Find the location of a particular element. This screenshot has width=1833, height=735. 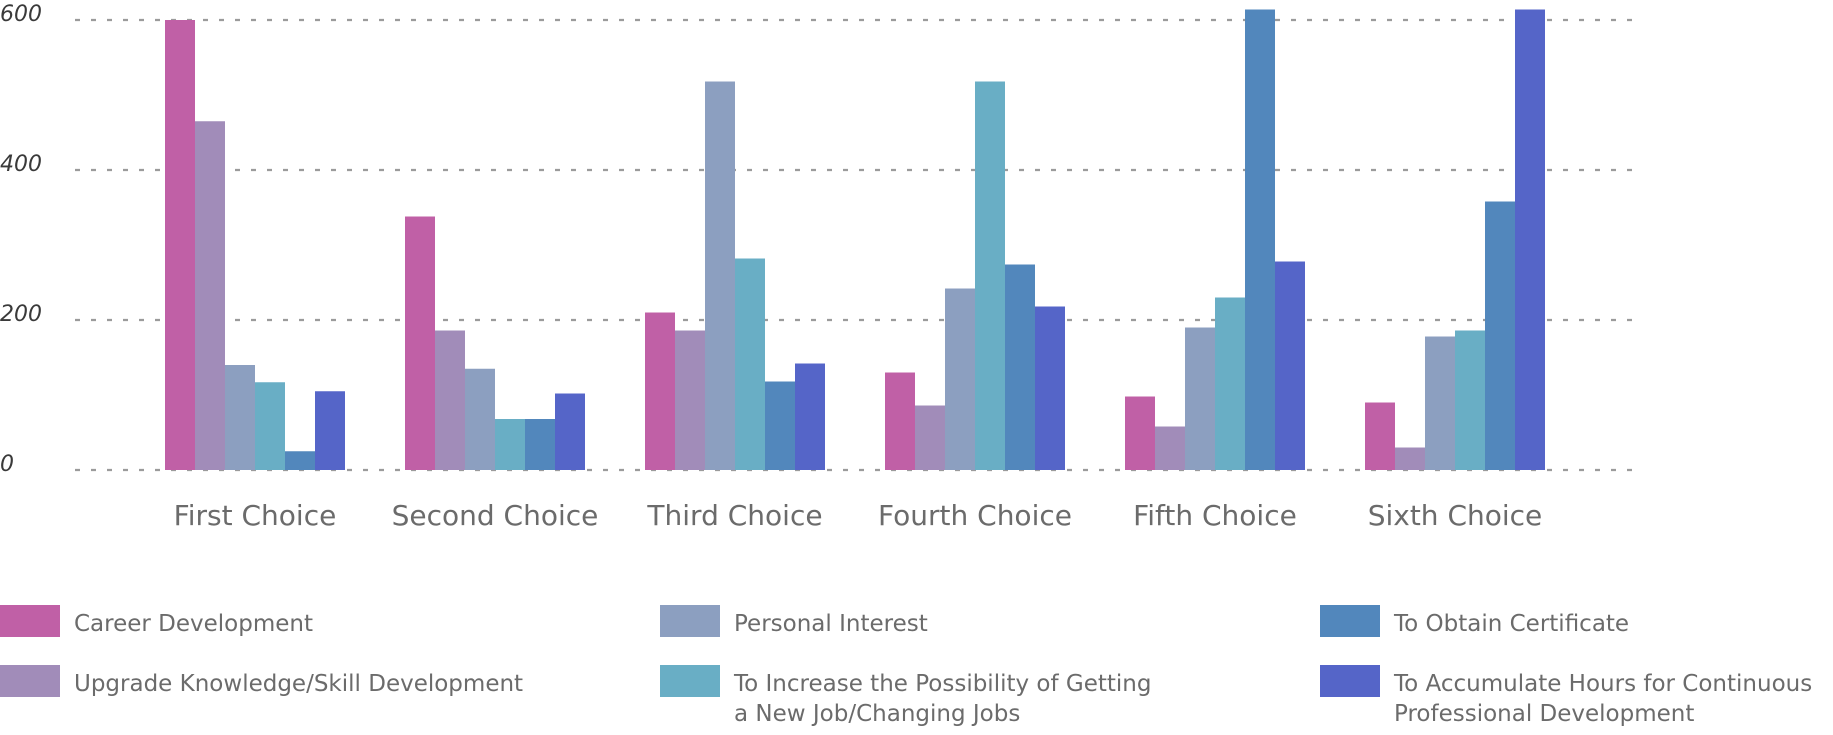

y-tick-label: 200 is located at coordinates (21, 314).